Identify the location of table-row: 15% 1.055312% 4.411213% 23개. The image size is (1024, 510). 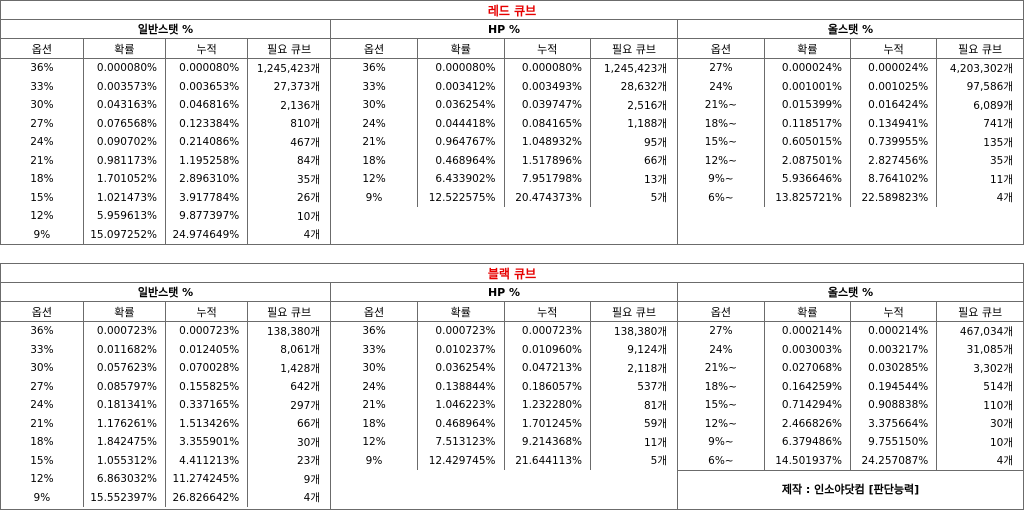
(165, 460).